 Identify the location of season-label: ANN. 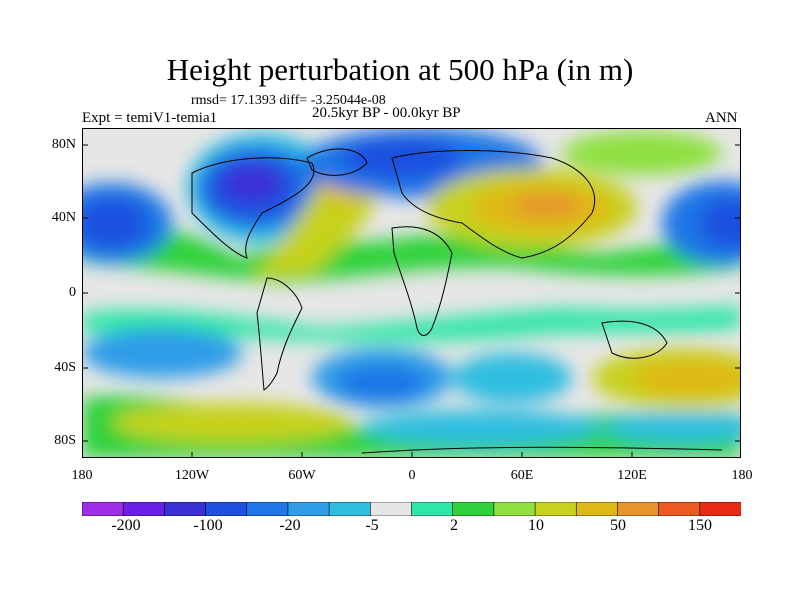
(721, 118).